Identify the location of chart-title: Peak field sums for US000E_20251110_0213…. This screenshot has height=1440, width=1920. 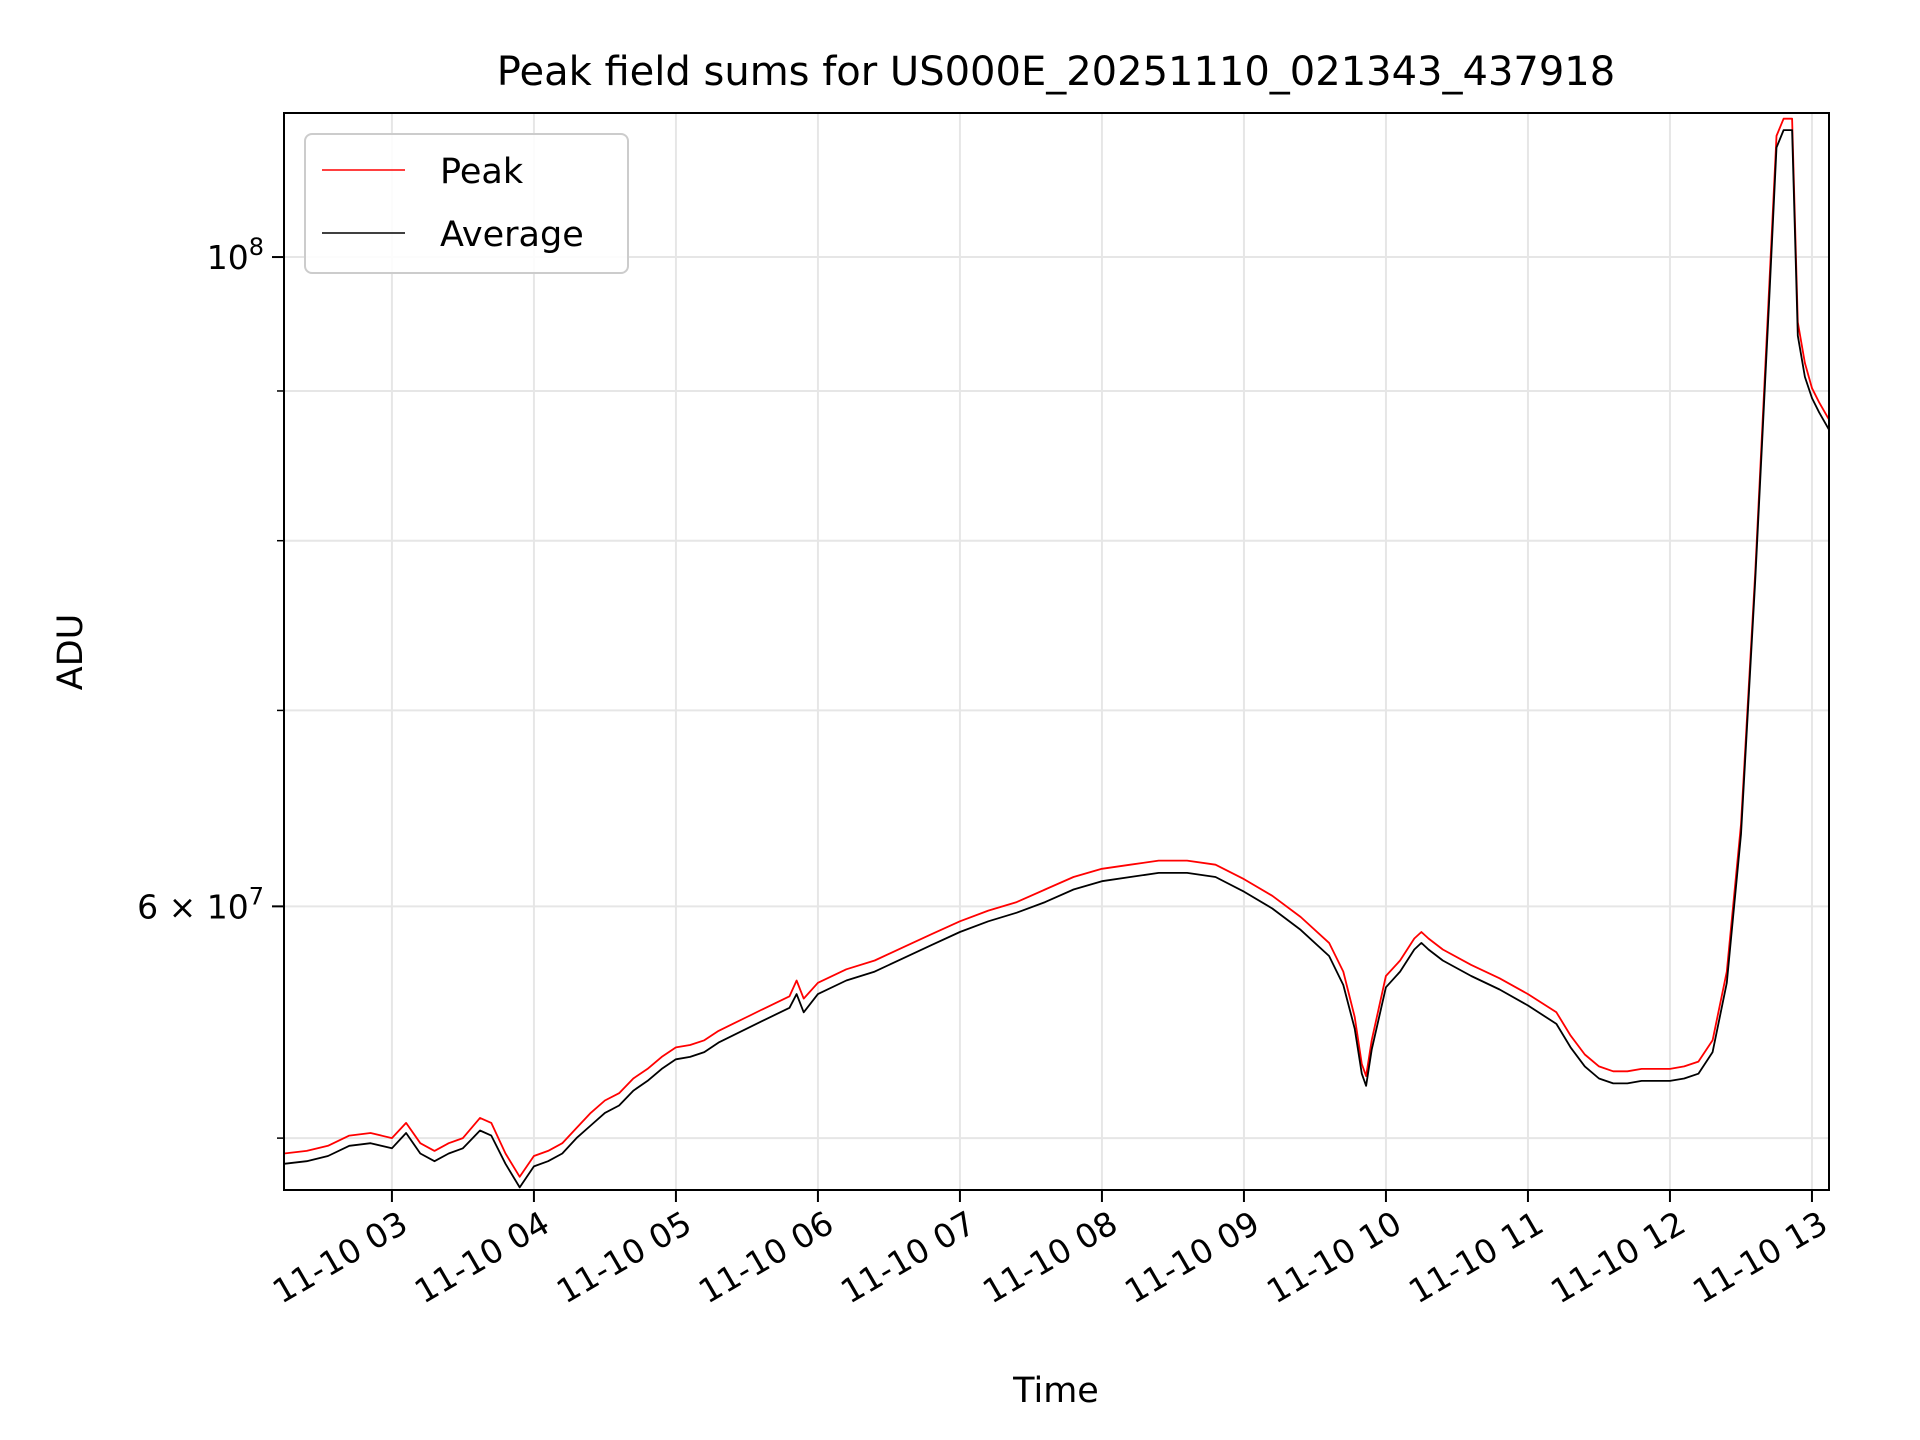
(1056, 72).